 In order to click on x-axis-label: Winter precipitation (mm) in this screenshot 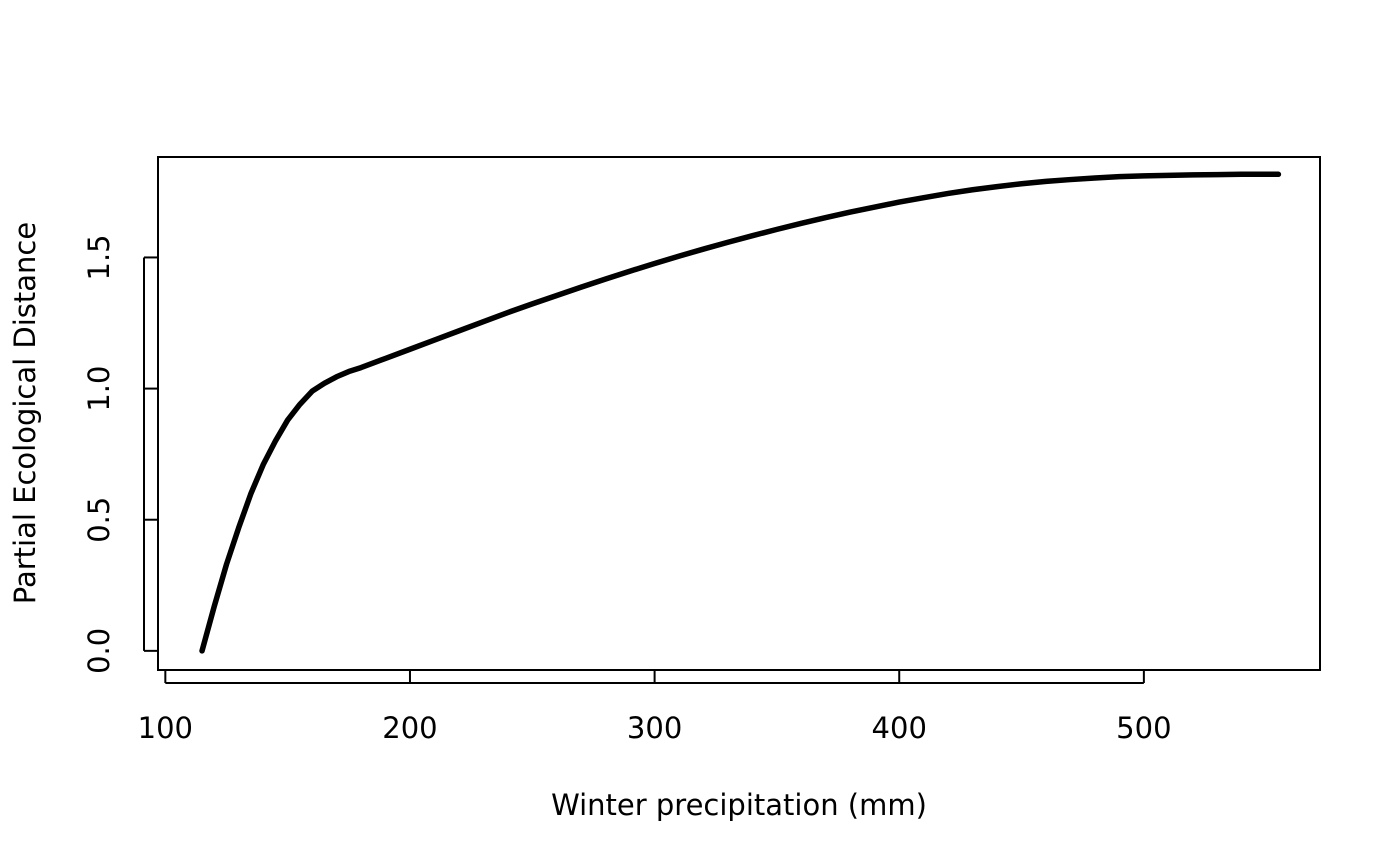, I will do `click(739, 805)`.